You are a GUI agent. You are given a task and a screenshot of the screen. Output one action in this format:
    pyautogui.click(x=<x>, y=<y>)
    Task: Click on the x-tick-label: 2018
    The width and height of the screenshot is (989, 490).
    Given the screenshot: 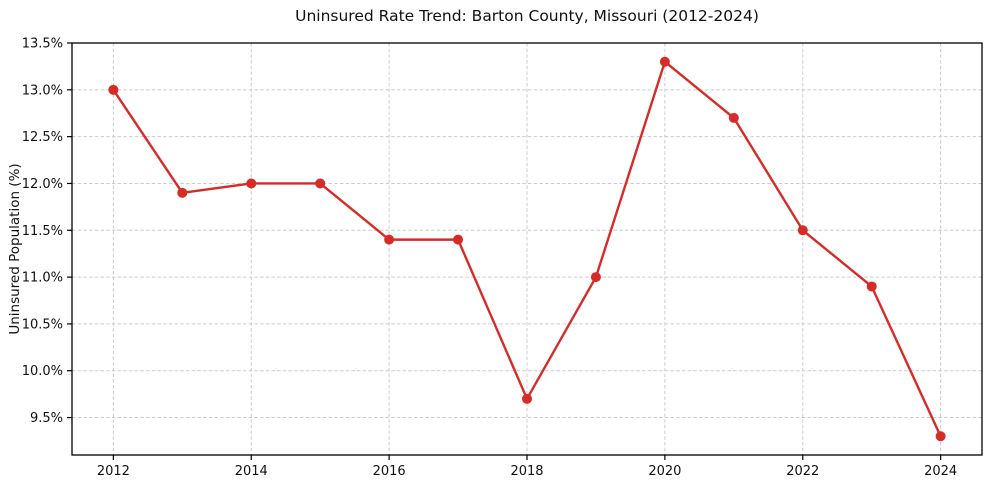 What is the action you would take?
    pyautogui.click(x=526, y=471)
    